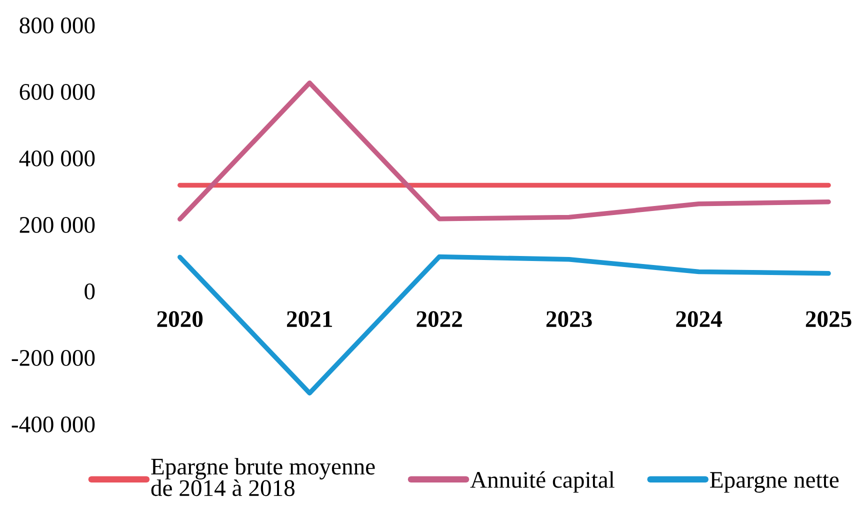  I want to click on y-tick-label: 0, so click(89, 291).